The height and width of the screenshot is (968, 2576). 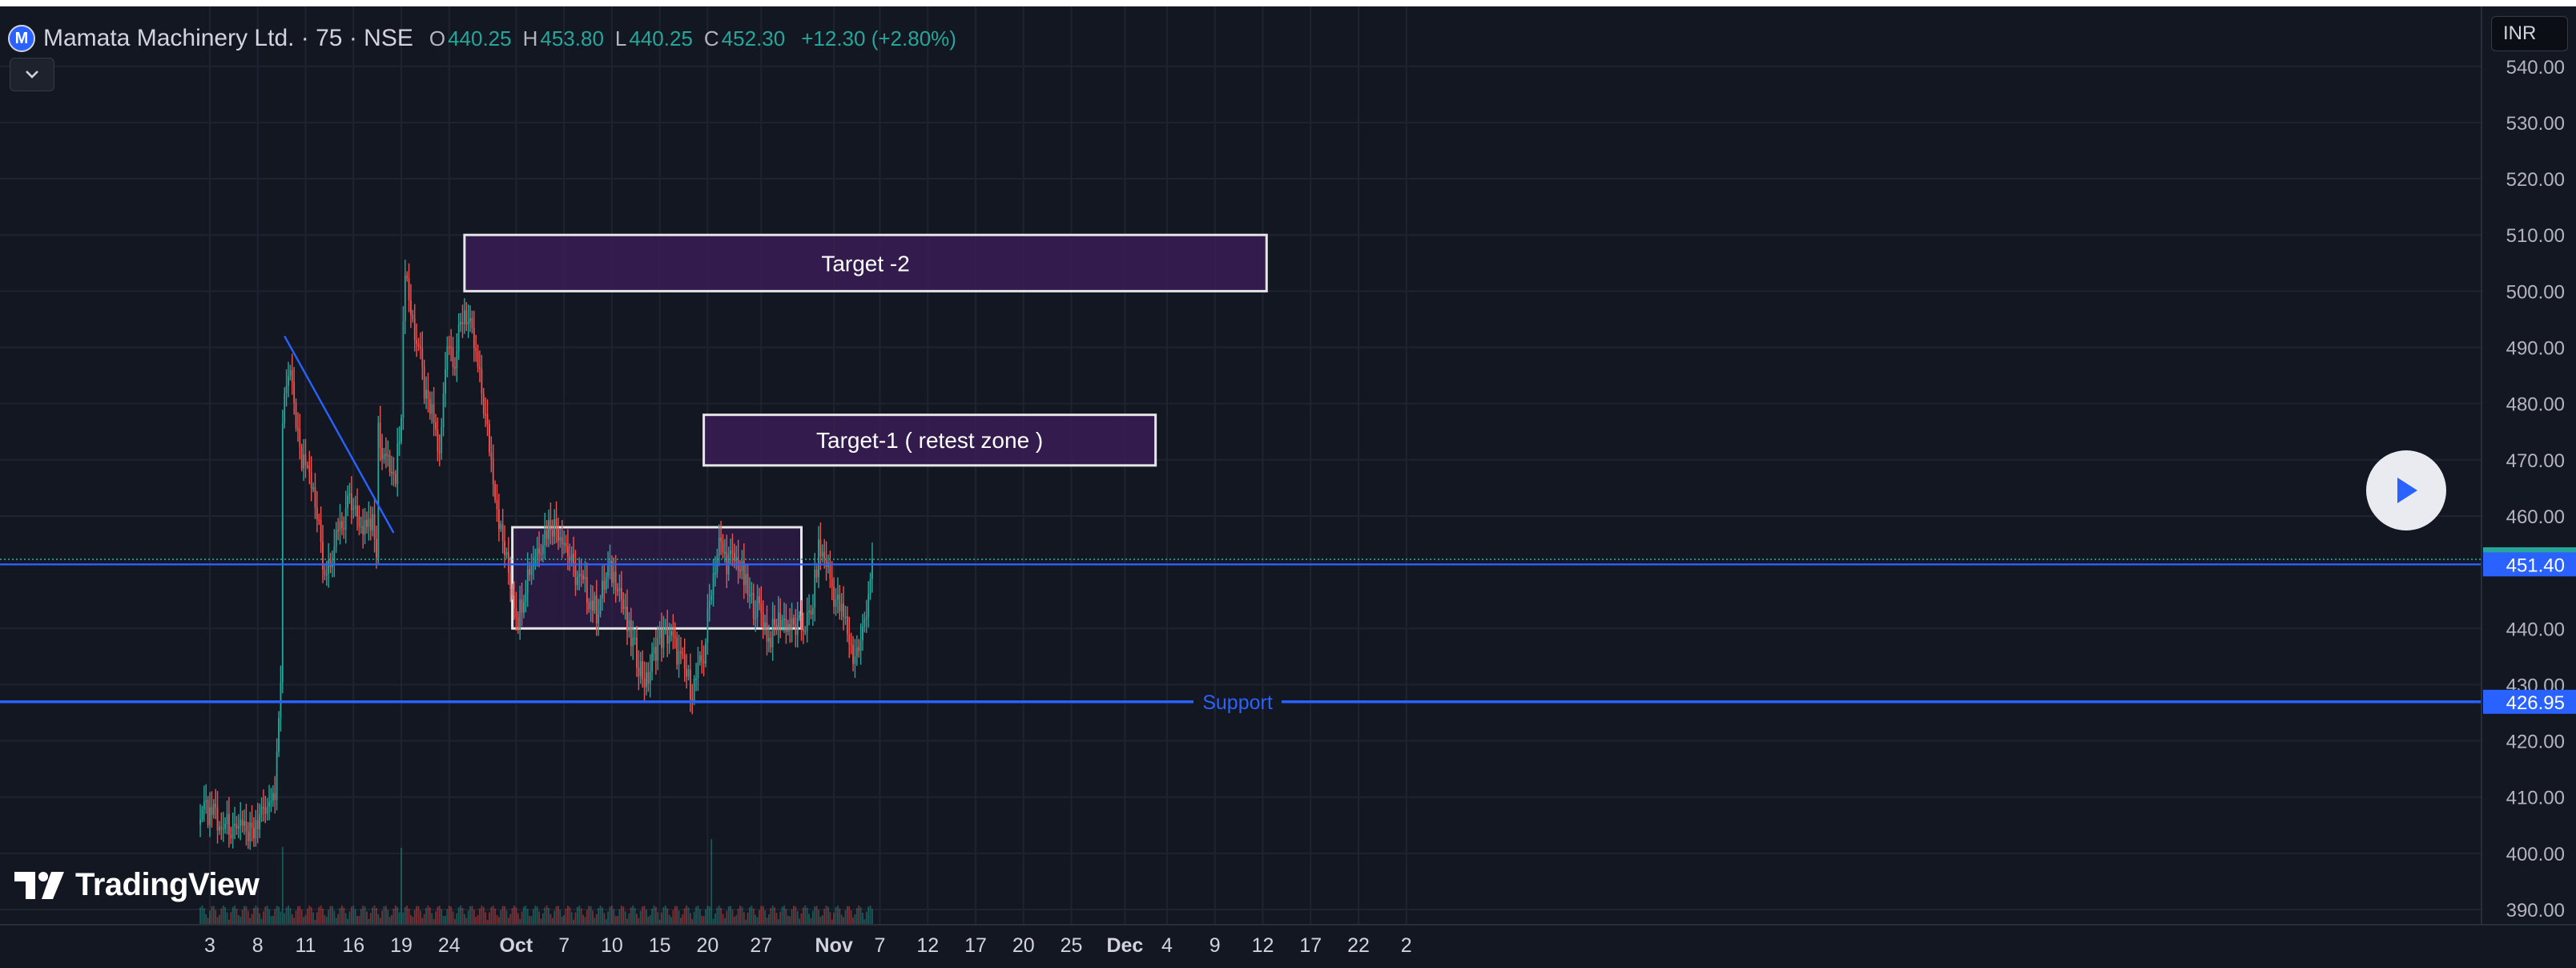 What do you see at coordinates (228, 38) in the screenshot?
I see `symbol-title: Mamata Machinery Ltd. · 75 · NSE` at bounding box center [228, 38].